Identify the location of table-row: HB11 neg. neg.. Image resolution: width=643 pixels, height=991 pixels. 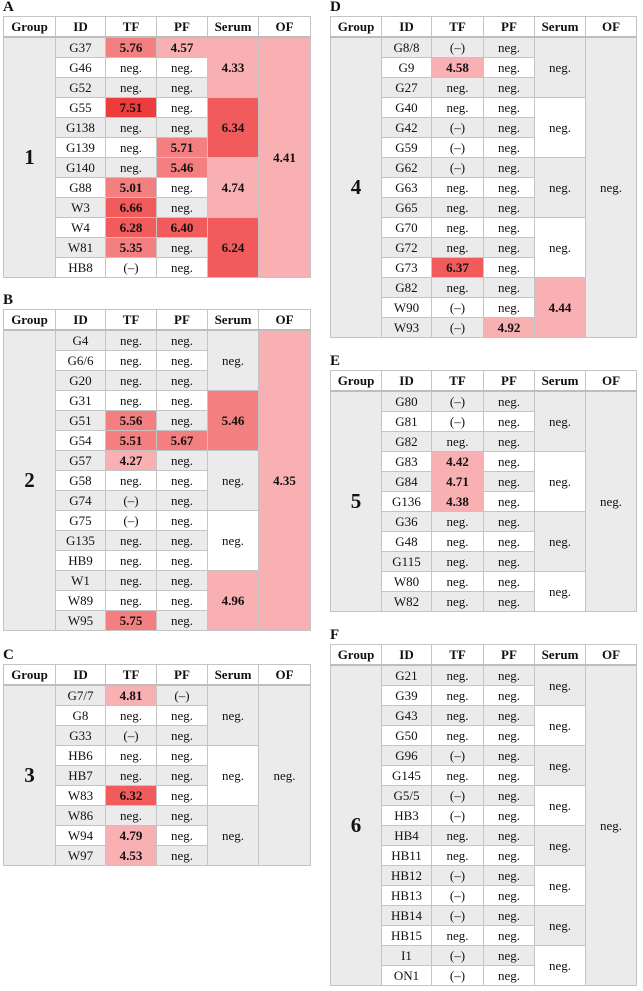
(484, 855).